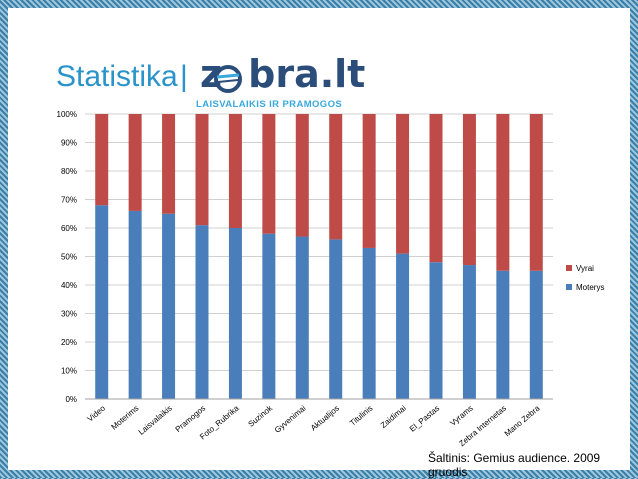 The image size is (638, 479). I want to click on y-tick-label: 100%, so click(67, 114).